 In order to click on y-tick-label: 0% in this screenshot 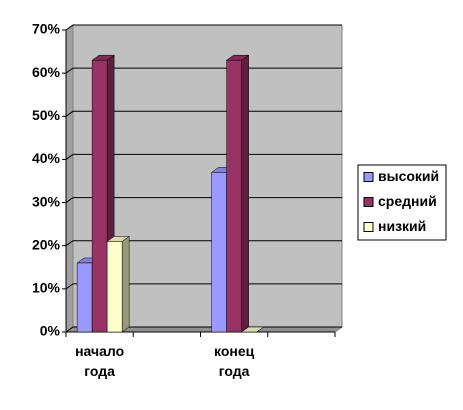, I will do `click(50, 331)`.